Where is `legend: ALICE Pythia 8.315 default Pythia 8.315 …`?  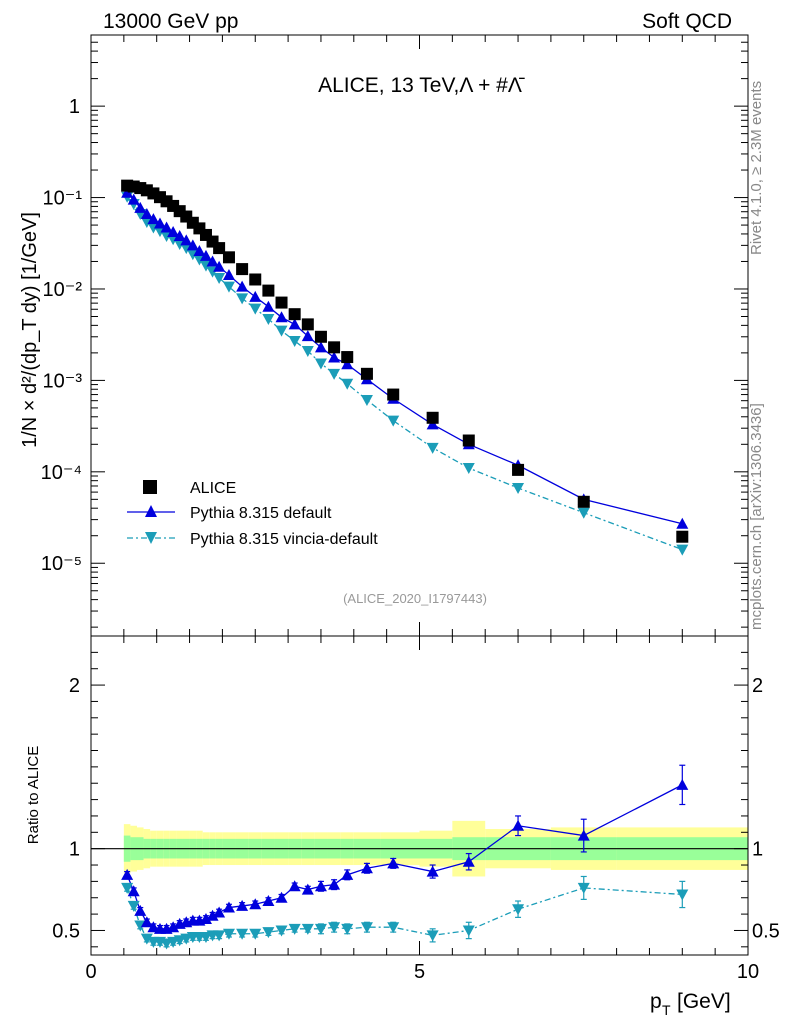 legend: ALICE Pythia 8.315 default Pythia 8.315 … is located at coordinates (252, 514).